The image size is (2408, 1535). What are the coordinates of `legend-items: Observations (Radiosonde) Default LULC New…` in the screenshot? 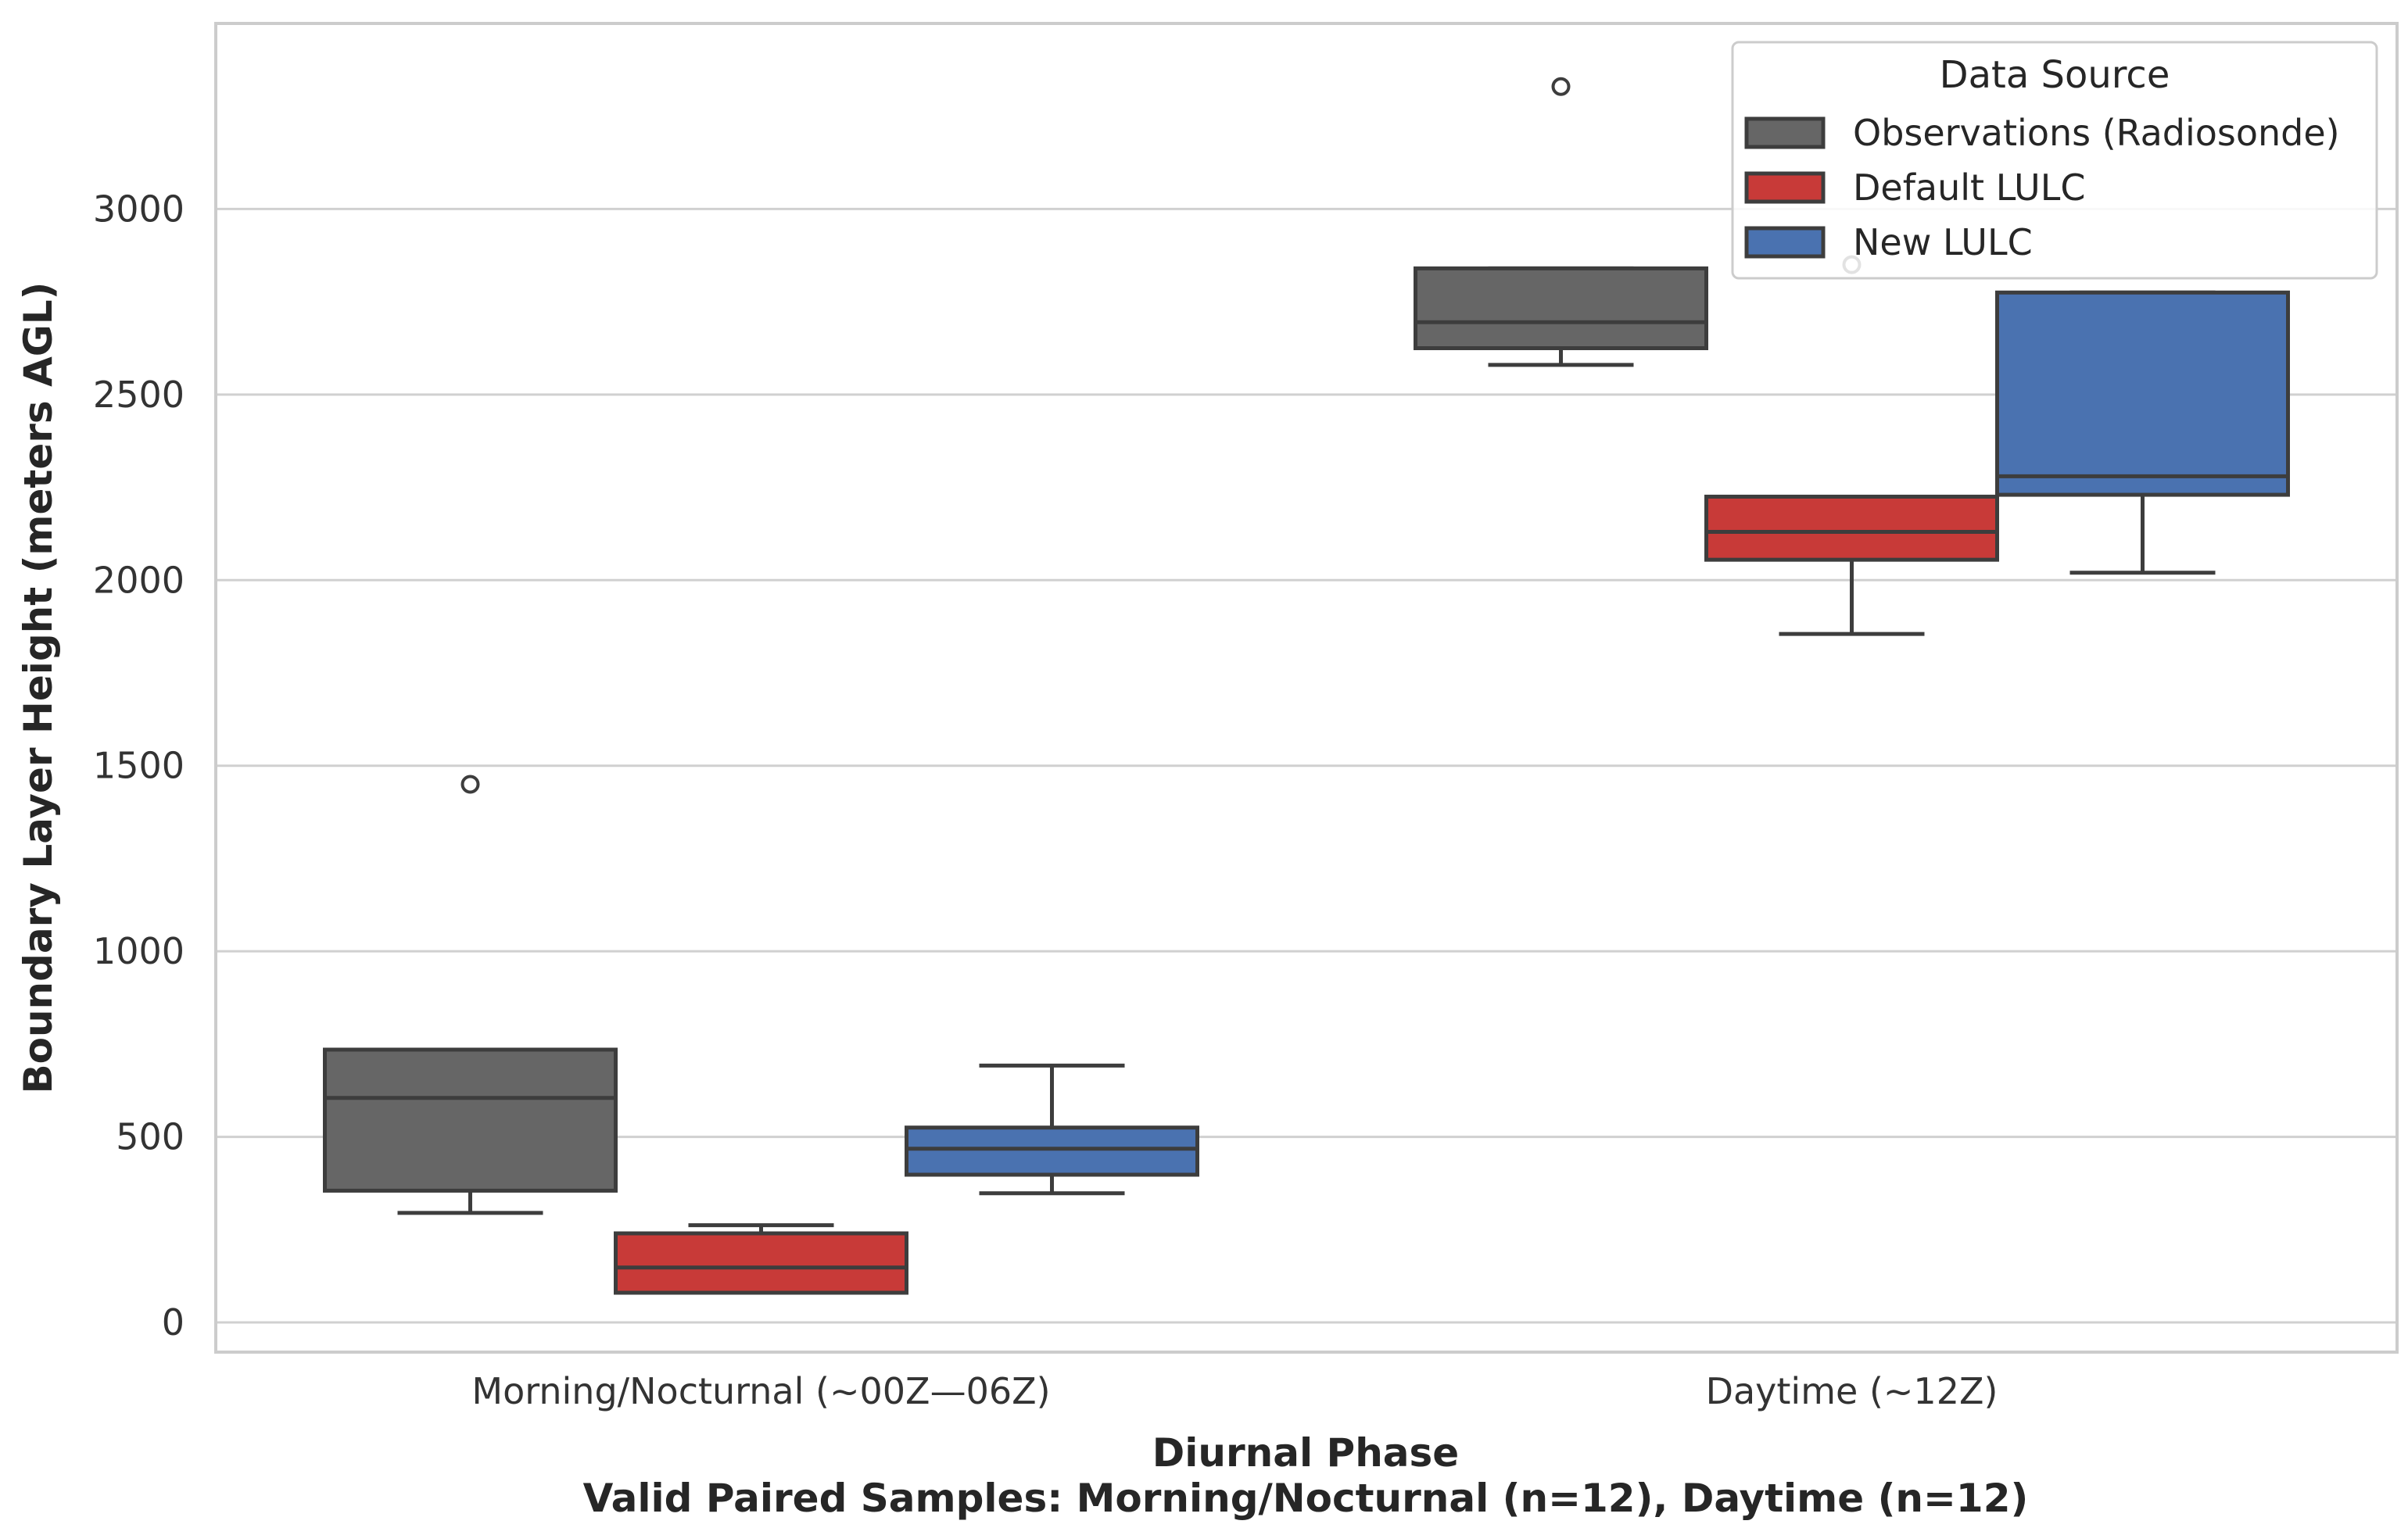 It's located at (2042, 188).